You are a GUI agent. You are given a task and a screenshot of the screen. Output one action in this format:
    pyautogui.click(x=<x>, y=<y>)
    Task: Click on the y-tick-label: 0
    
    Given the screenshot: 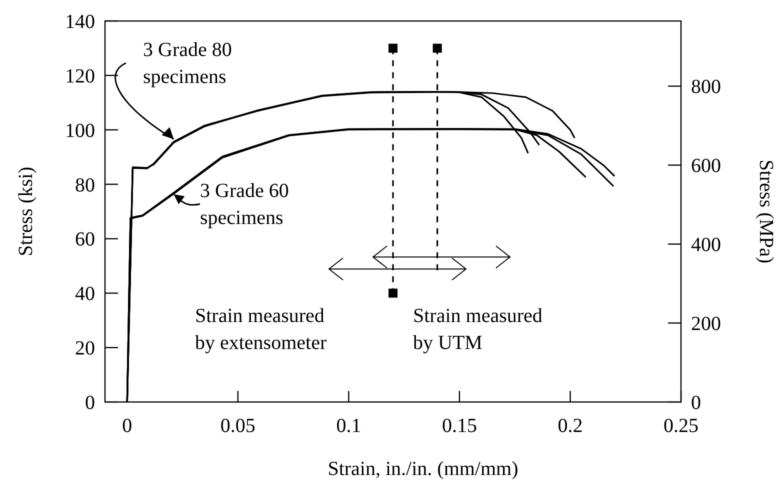 What is the action you would take?
    pyautogui.click(x=90, y=403)
    